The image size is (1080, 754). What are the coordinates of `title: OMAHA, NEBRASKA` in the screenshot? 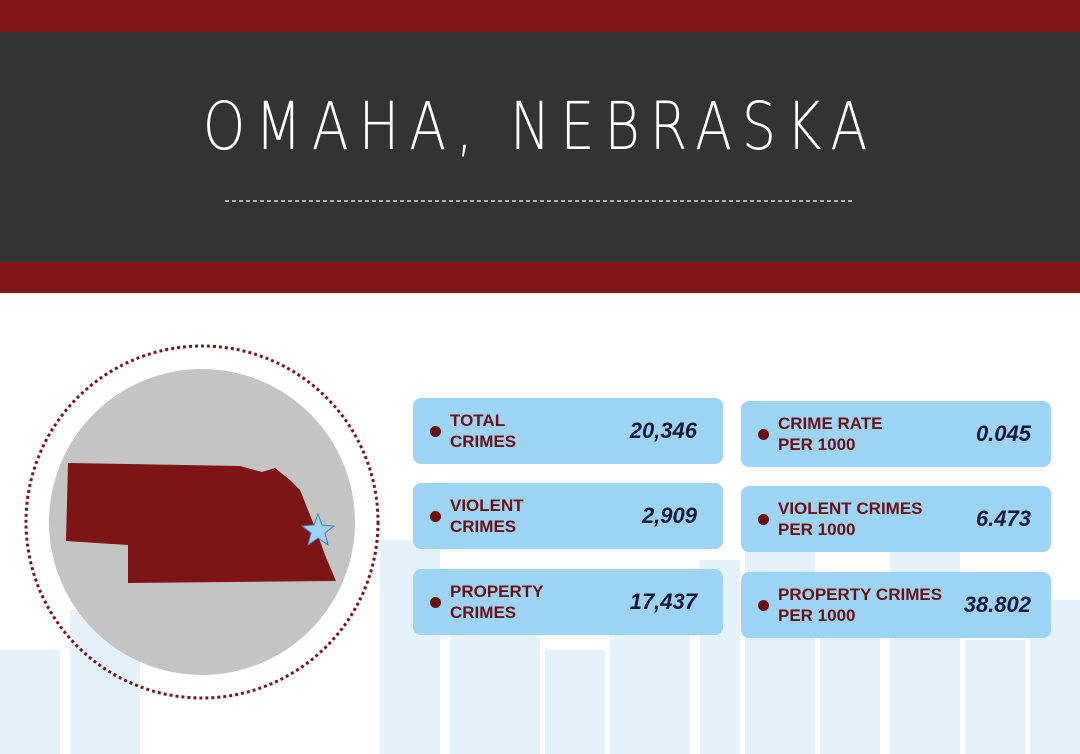 It's located at (540, 126).